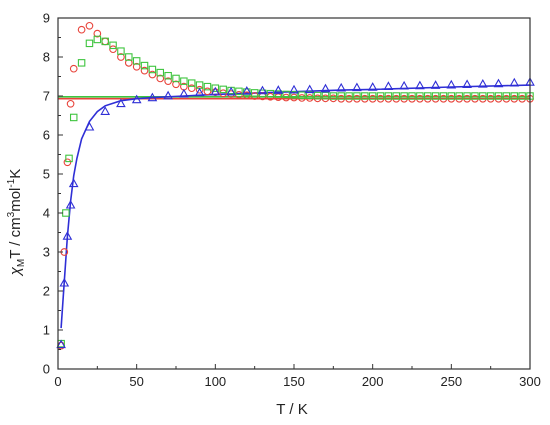 The height and width of the screenshot is (425, 550). Describe the element at coordinates (46, 291) in the screenshot. I see `y-tick-label: 2` at that location.